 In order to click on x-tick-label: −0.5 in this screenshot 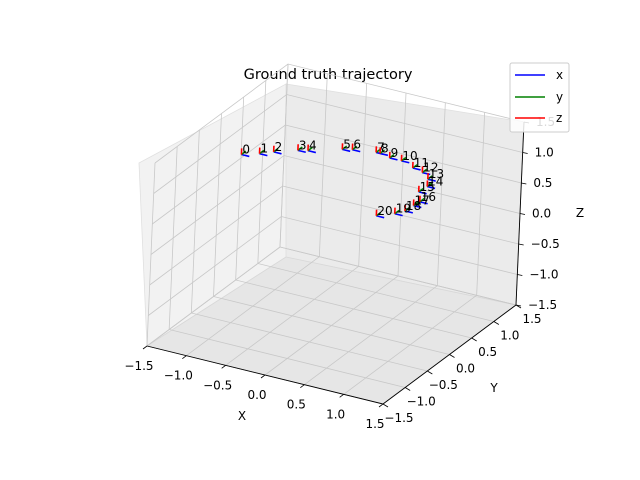, I will do `click(217, 385)`.